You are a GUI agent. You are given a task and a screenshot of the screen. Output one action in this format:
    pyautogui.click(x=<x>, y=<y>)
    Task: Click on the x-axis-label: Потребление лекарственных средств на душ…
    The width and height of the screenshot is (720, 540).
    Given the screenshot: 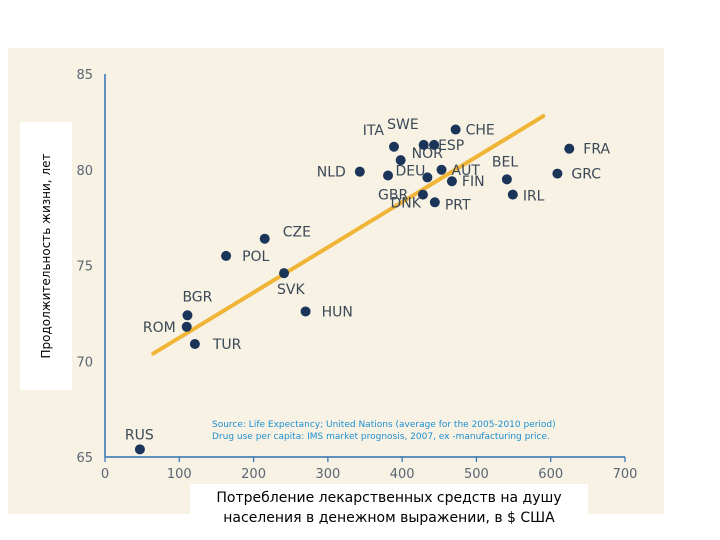 What is the action you would take?
    pyautogui.click(x=389, y=509)
    